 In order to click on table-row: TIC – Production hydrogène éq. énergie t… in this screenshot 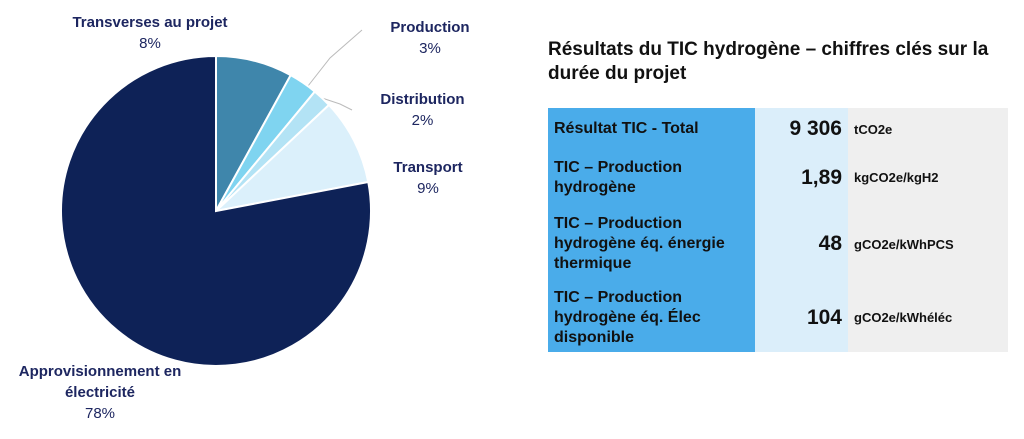, I will do `click(778, 244)`.